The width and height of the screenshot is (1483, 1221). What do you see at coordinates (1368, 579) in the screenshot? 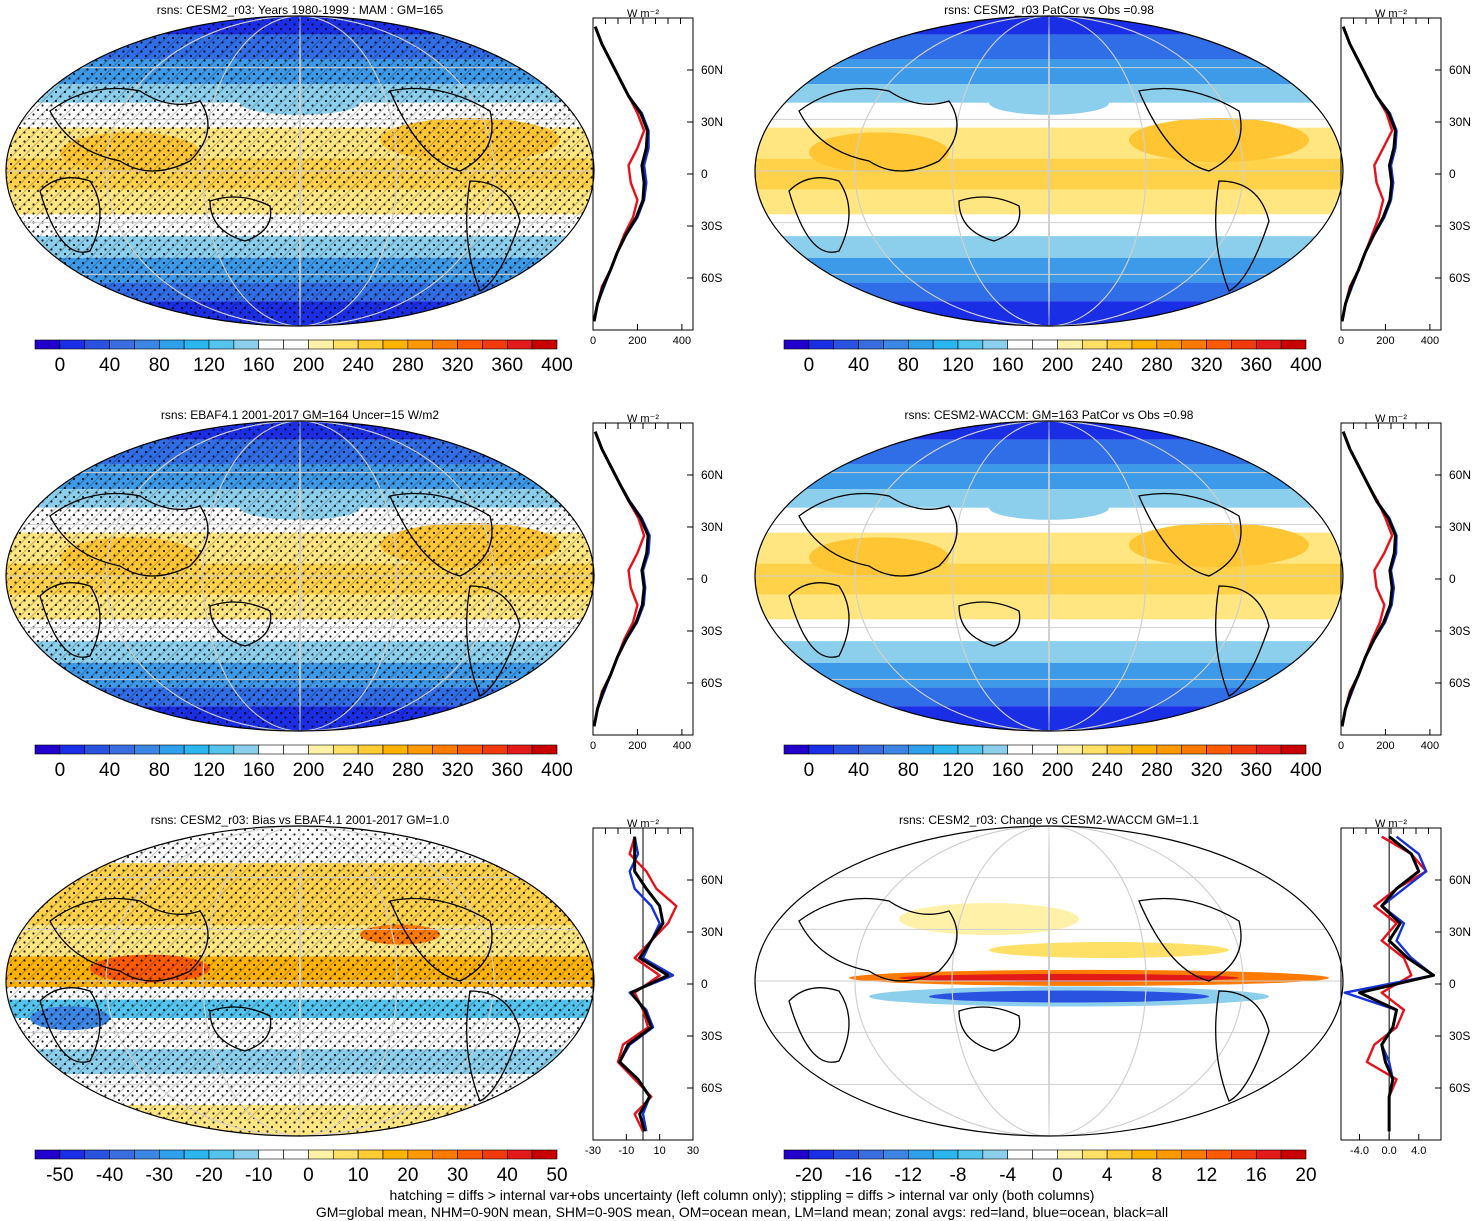
I see `zonal-series-all` at bounding box center [1368, 579].